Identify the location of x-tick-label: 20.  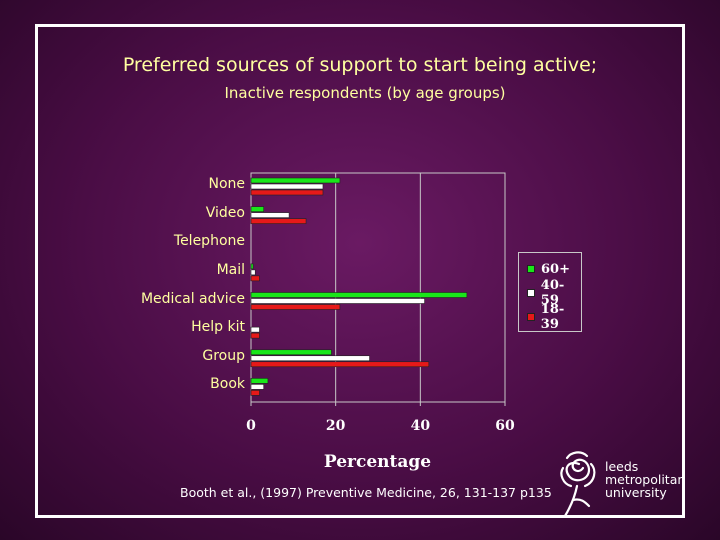
(336, 426).